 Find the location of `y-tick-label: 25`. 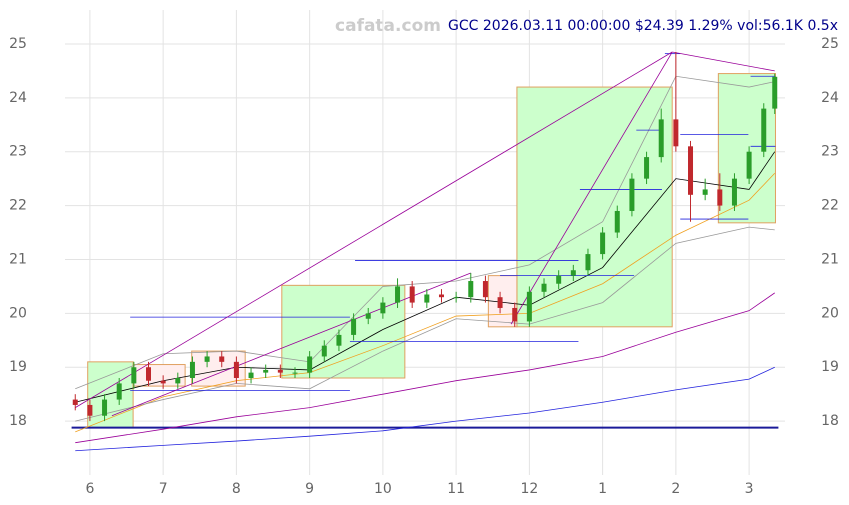

y-tick-label: 25 is located at coordinates (18, 44).